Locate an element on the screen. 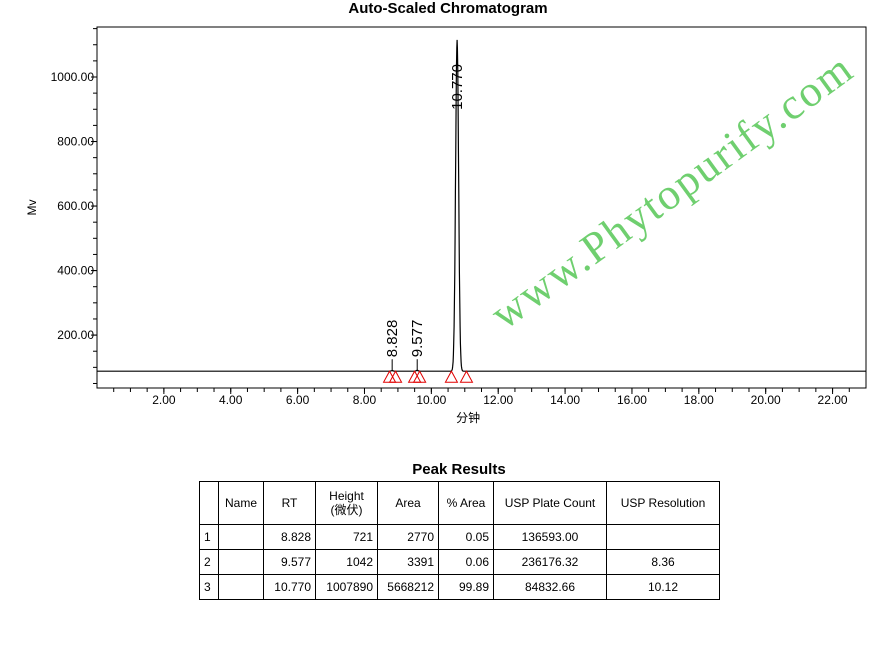  x-axis-label: 分钟 is located at coordinates (468, 417).